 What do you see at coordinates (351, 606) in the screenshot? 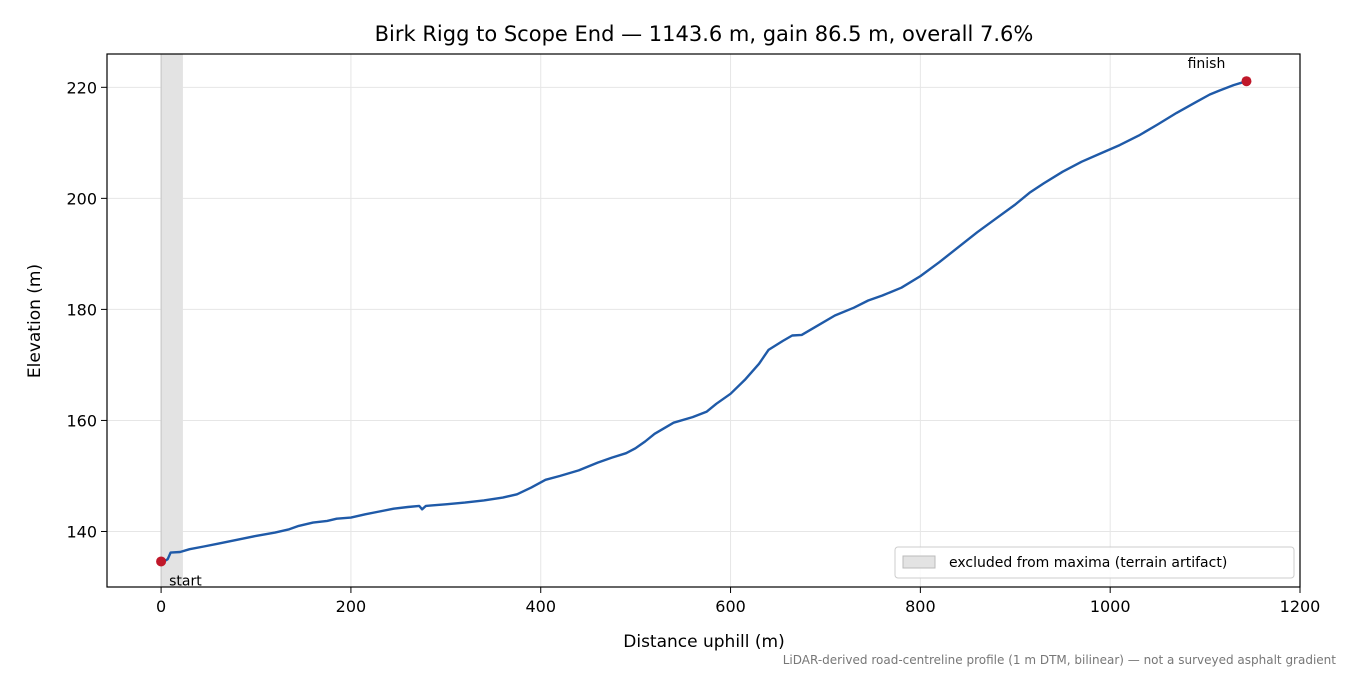
I see `x-tick-label: 200` at bounding box center [351, 606].